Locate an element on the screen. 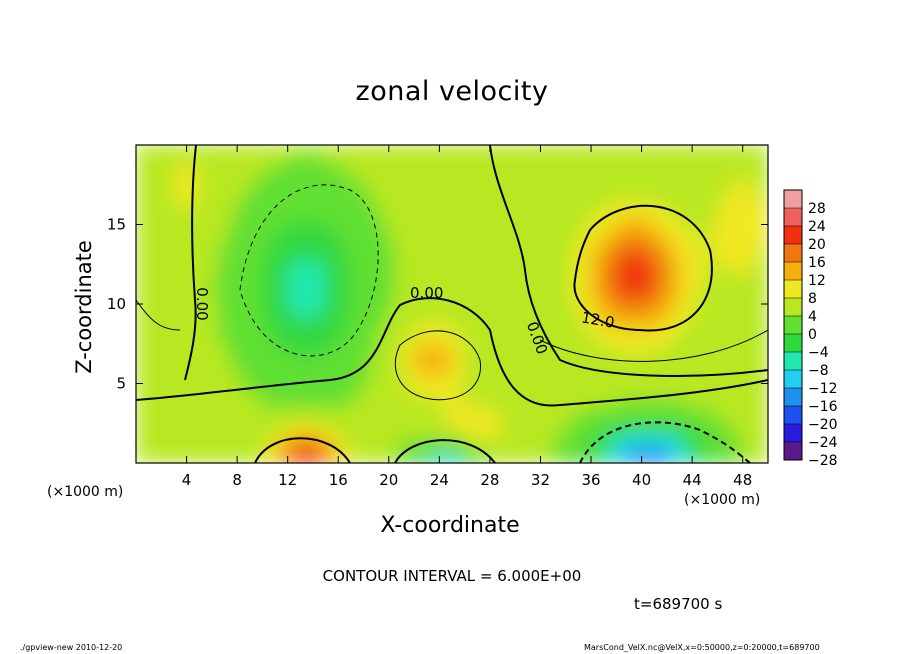 The image size is (904, 654). contour-neg-left is located at coordinates (309, 270).